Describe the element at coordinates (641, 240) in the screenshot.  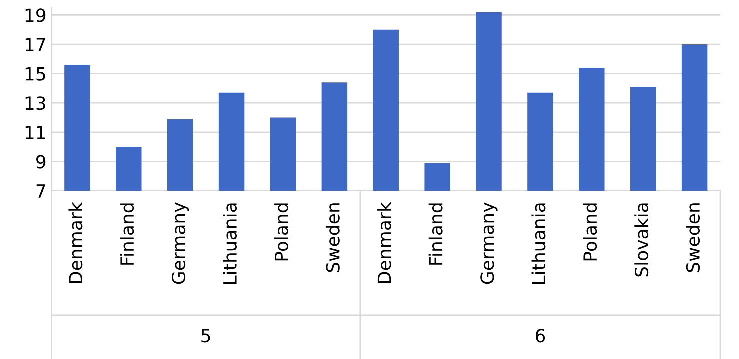
I see `x-tick-label: Slovakia` at that location.